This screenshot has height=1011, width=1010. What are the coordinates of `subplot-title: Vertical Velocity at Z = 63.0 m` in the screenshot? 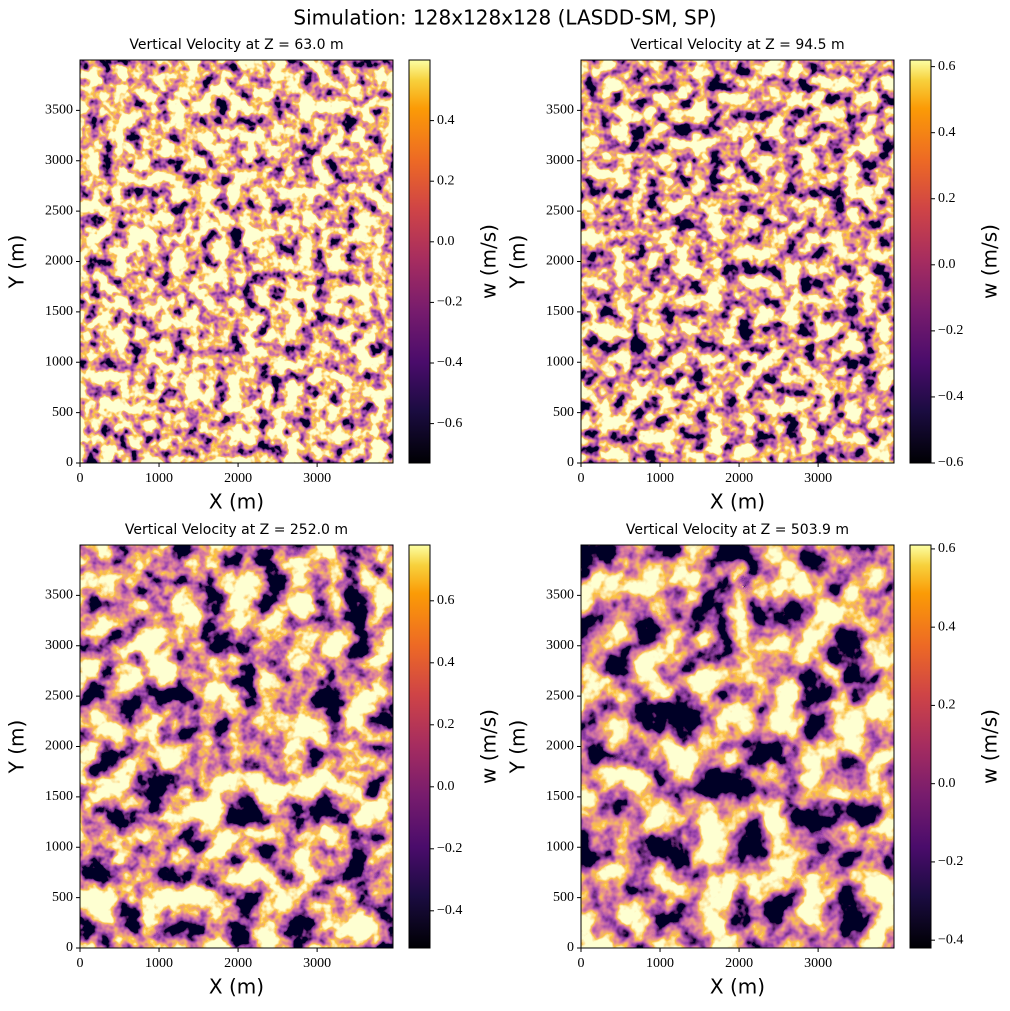 It's located at (236, 45).